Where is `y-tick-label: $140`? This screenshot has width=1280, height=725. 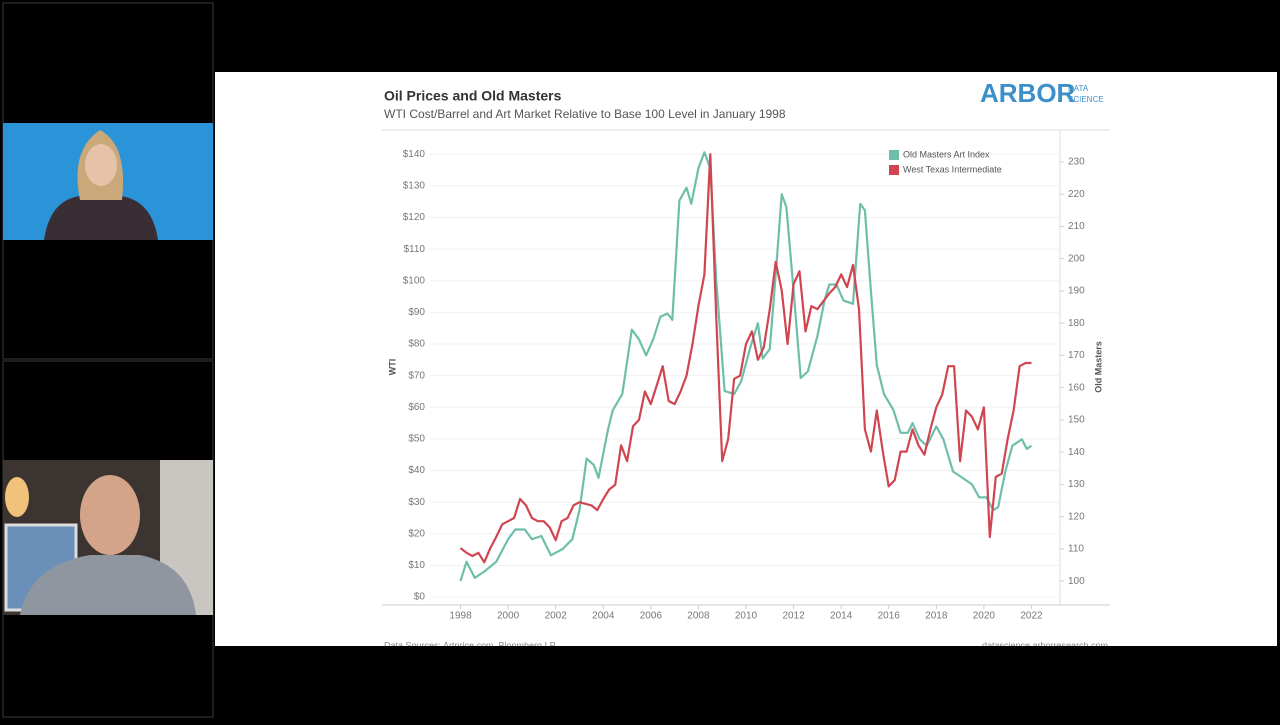 y-tick-label: $140 is located at coordinates (414, 154).